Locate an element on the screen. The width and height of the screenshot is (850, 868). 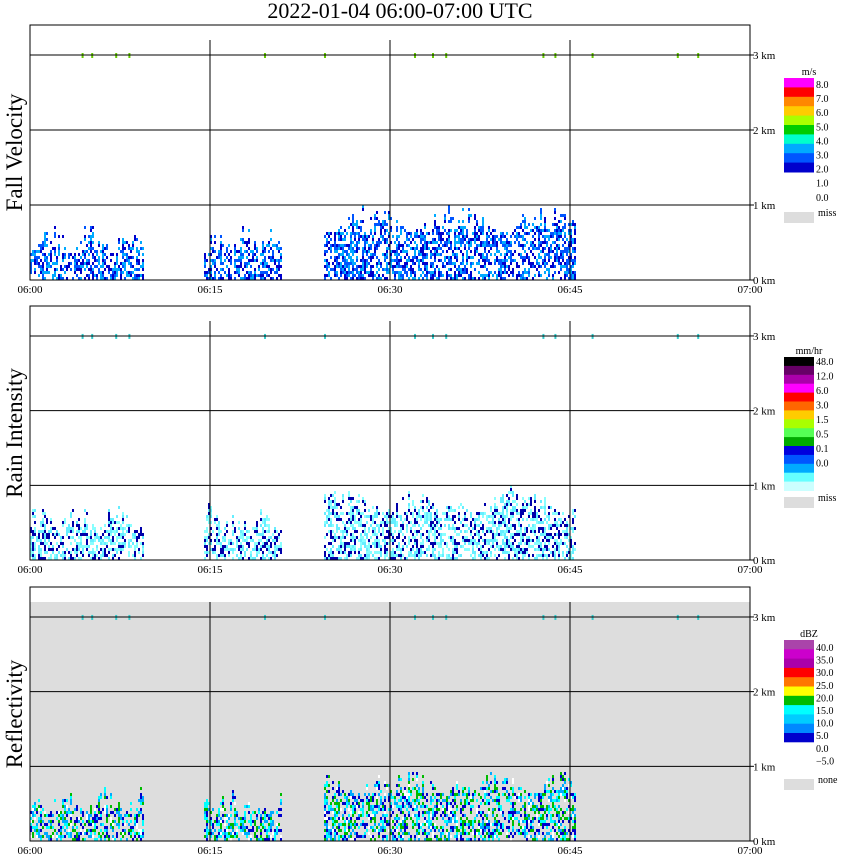
colorbar-swatch is located at coordinates (799, 451).